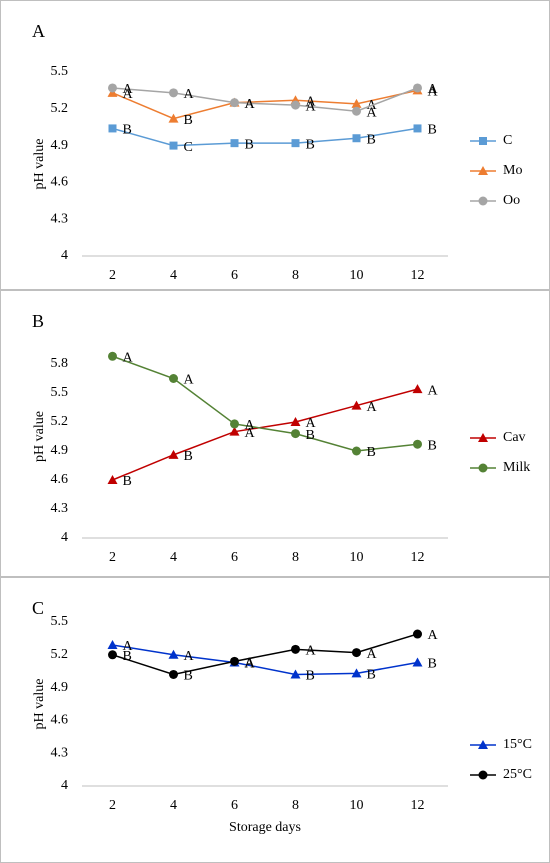  I want to click on legend-label: Milk, so click(516, 467).